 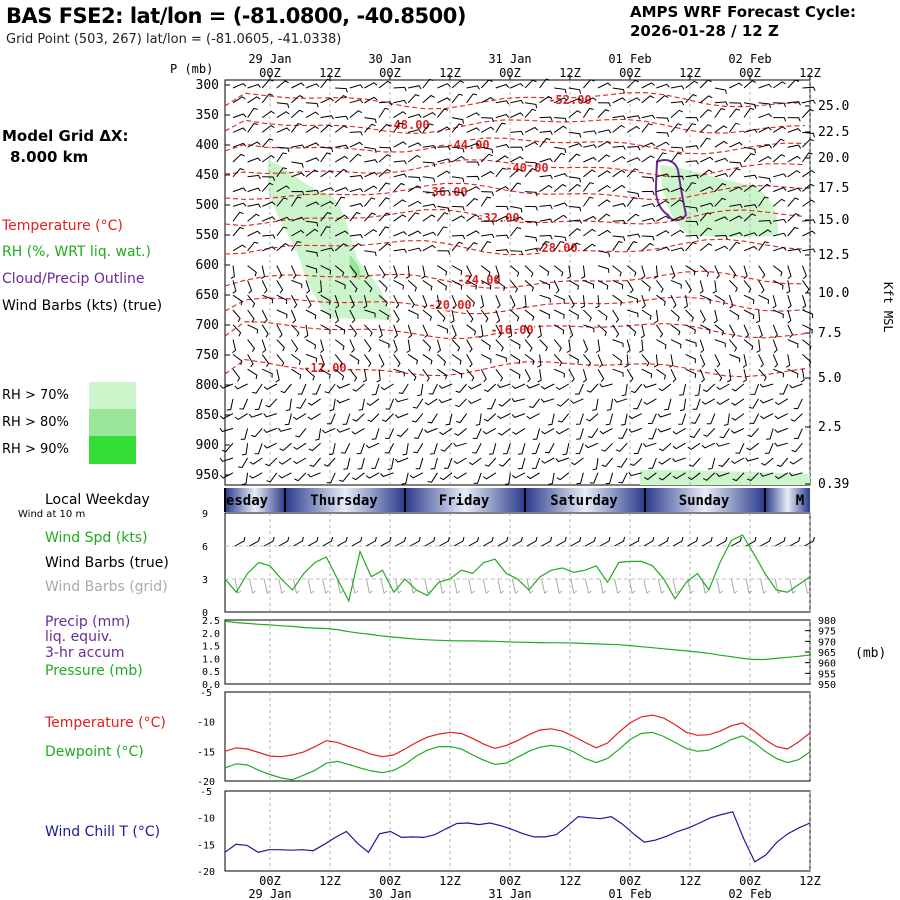 I want to click on wind-chill-line, so click(x=517, y=837).